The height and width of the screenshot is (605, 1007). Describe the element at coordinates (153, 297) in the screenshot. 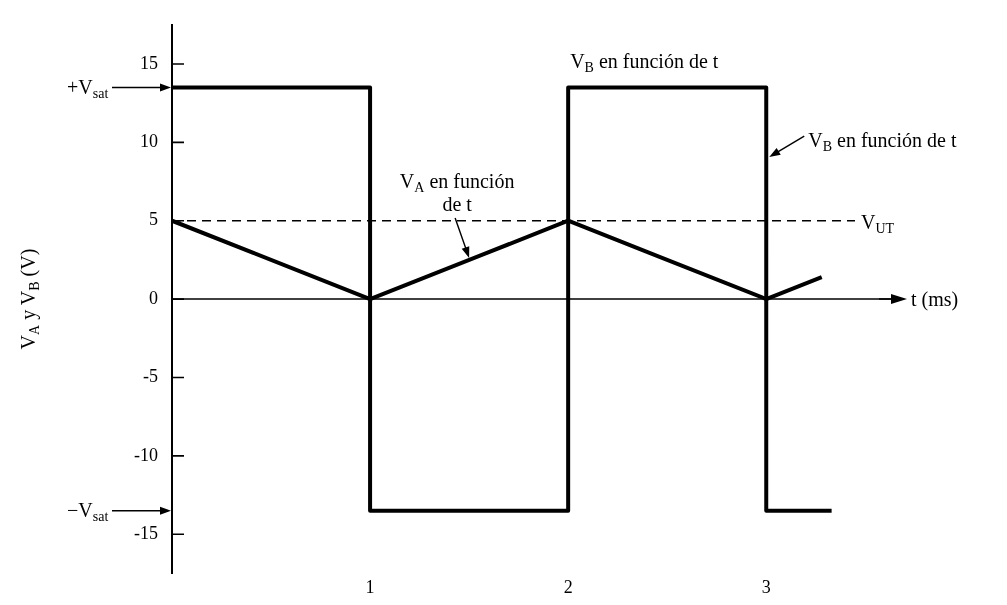

I see `y-tick-label: 0` at that location.